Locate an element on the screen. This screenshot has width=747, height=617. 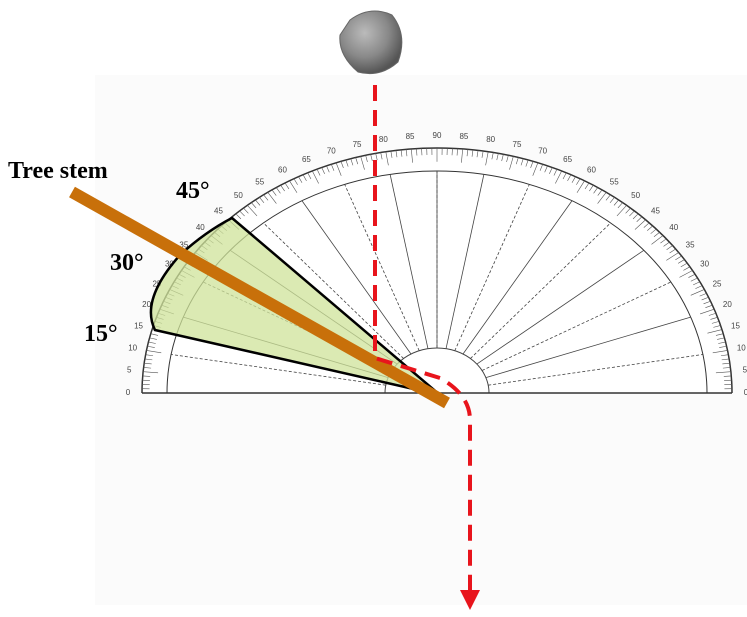
scale-label: 0 is located at coordinates (128, 392).